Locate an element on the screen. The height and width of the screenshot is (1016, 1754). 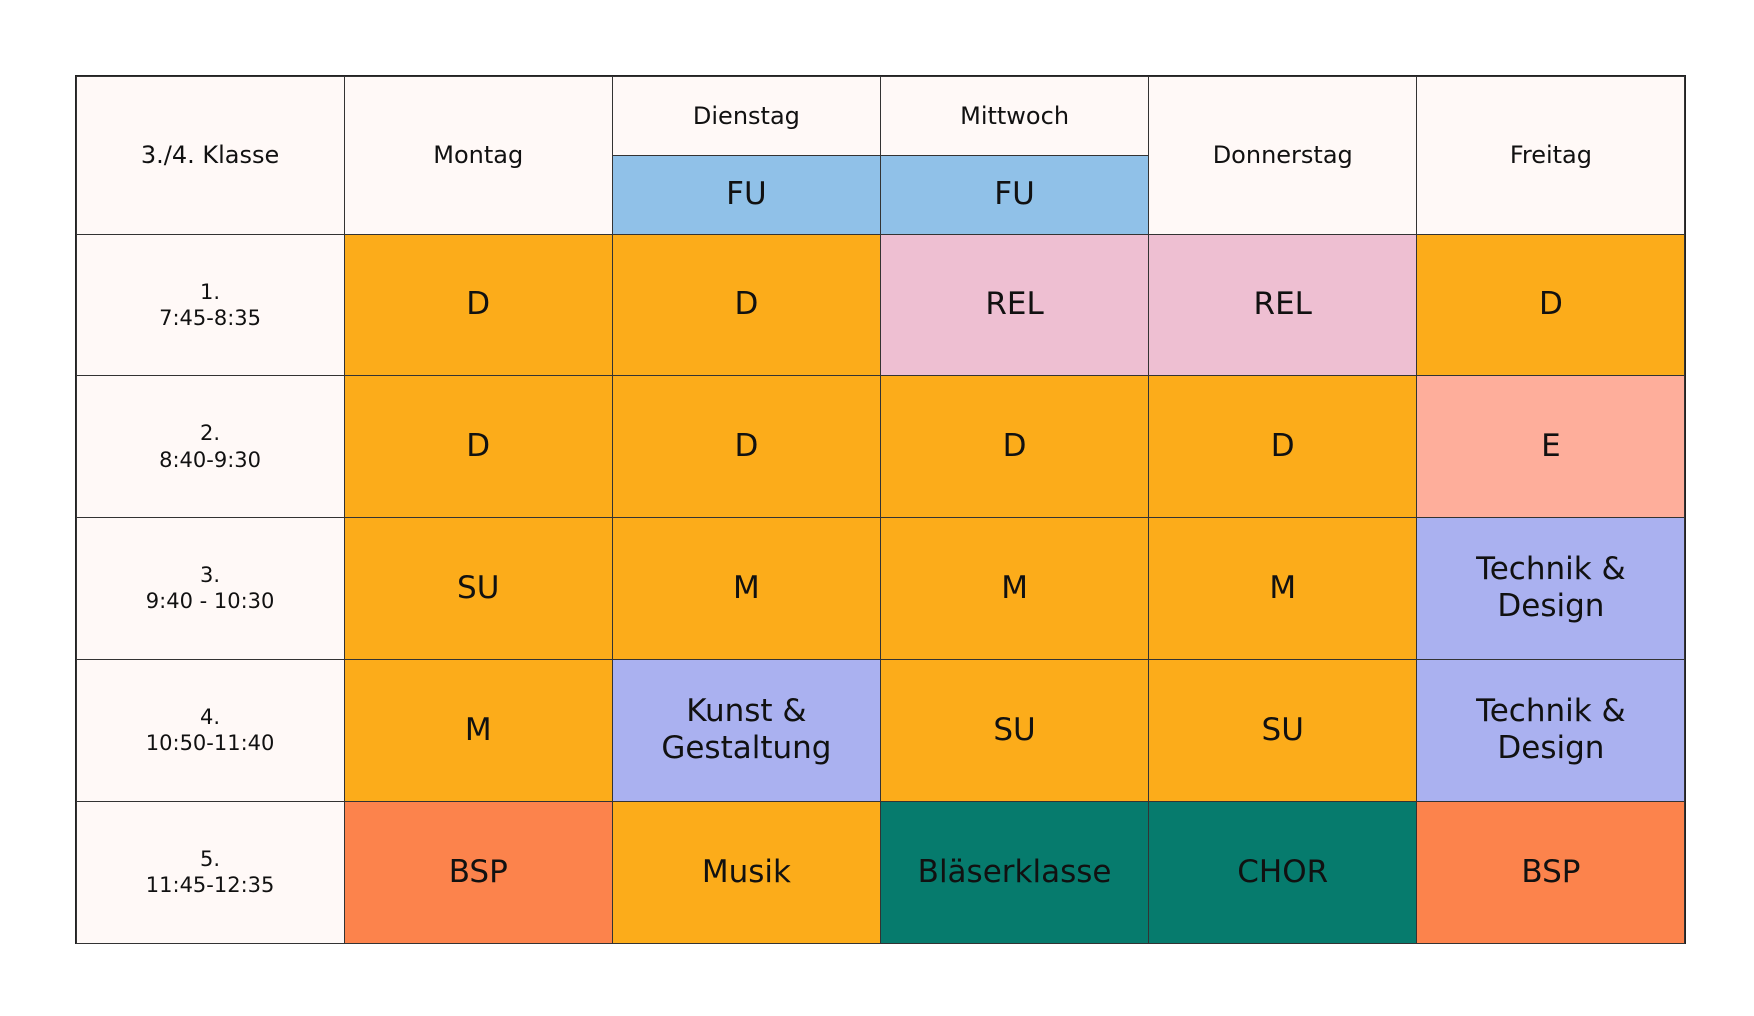
fu-label-dienstag: FU is located at coordinates (746, 194).